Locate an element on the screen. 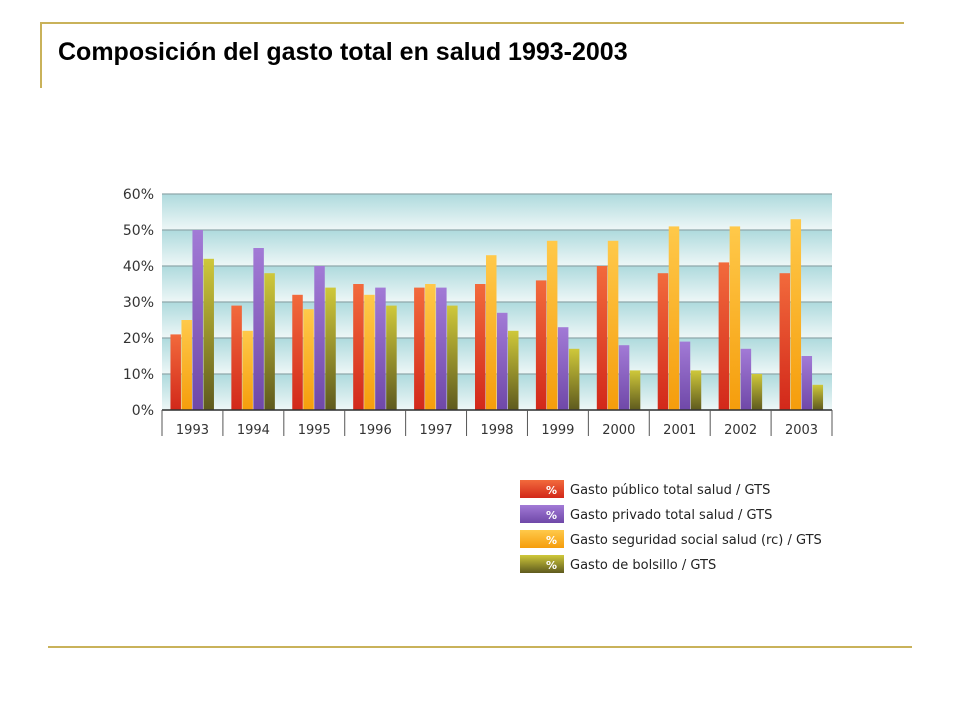 Image resolution: width=960 pixels, height=720 pixels. top-rule is located at coordinates (472, 23).